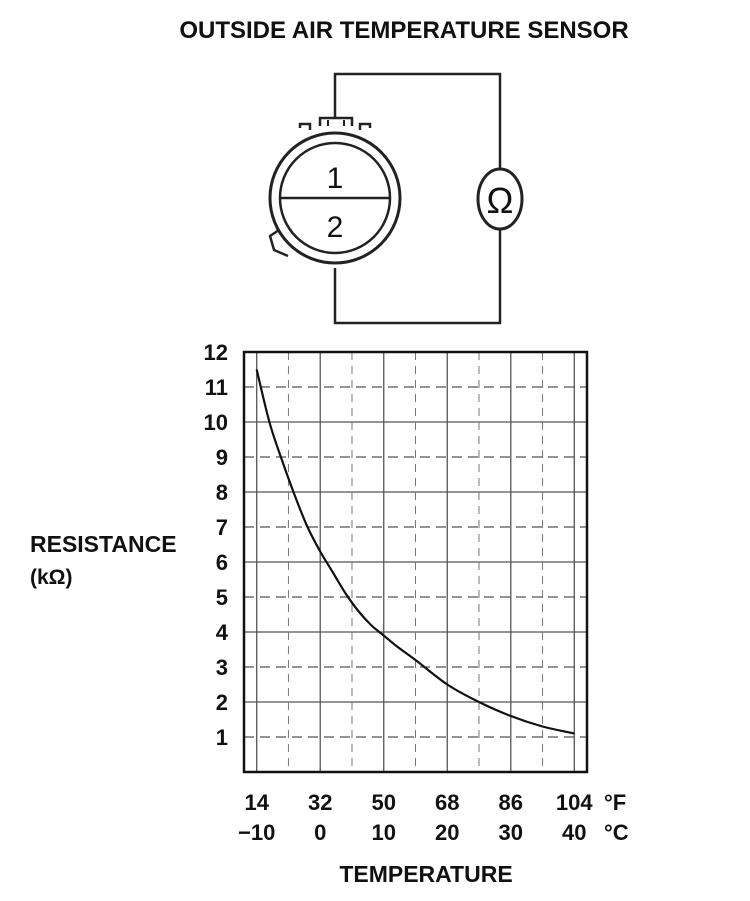 The image size is (750, 901). Describe the element at coordinates (574, 802) in the screenshot. I see `x-tick-label-fahrenheit: 104` at that location.